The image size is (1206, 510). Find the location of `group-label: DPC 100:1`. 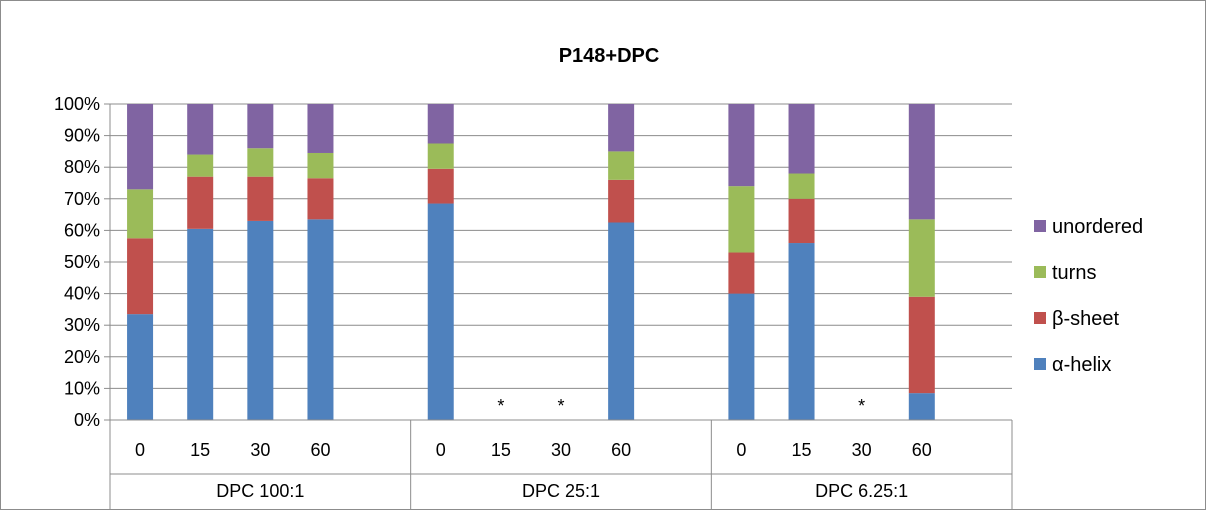

group-label: DPC 100:1 is located at coordinates (260, 491).